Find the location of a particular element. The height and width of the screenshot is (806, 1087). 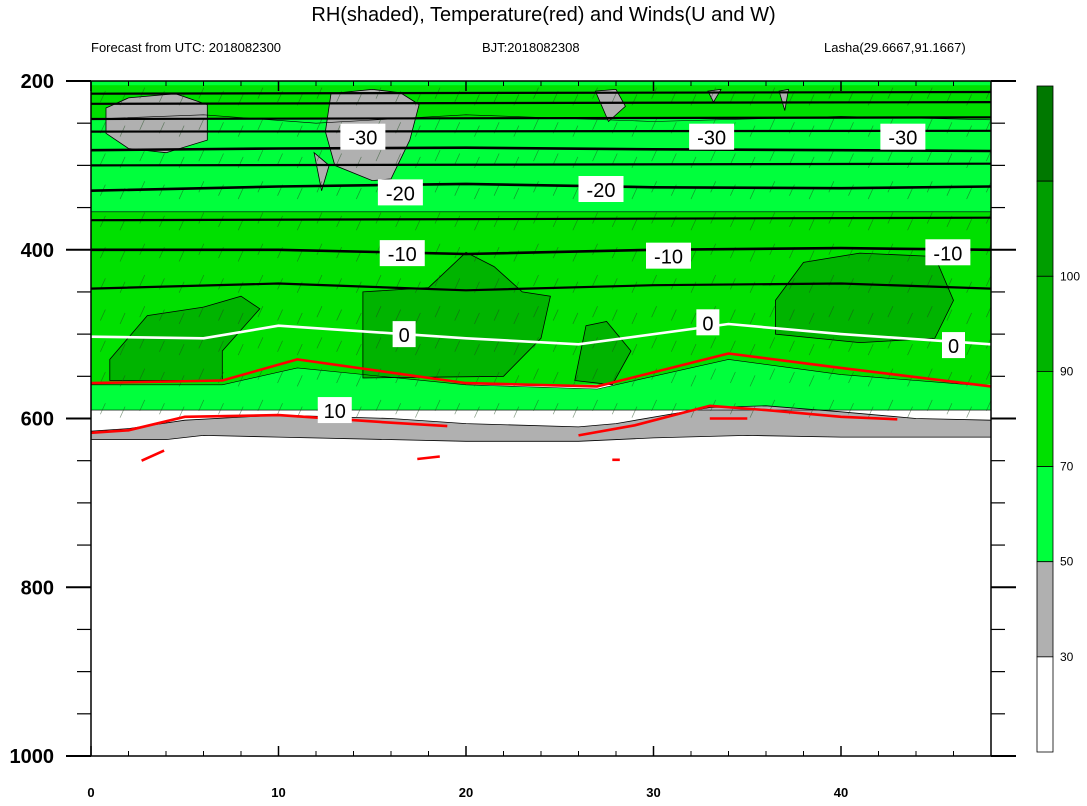

y-tick-label-600: 600 is located at coordinates (37, 420).